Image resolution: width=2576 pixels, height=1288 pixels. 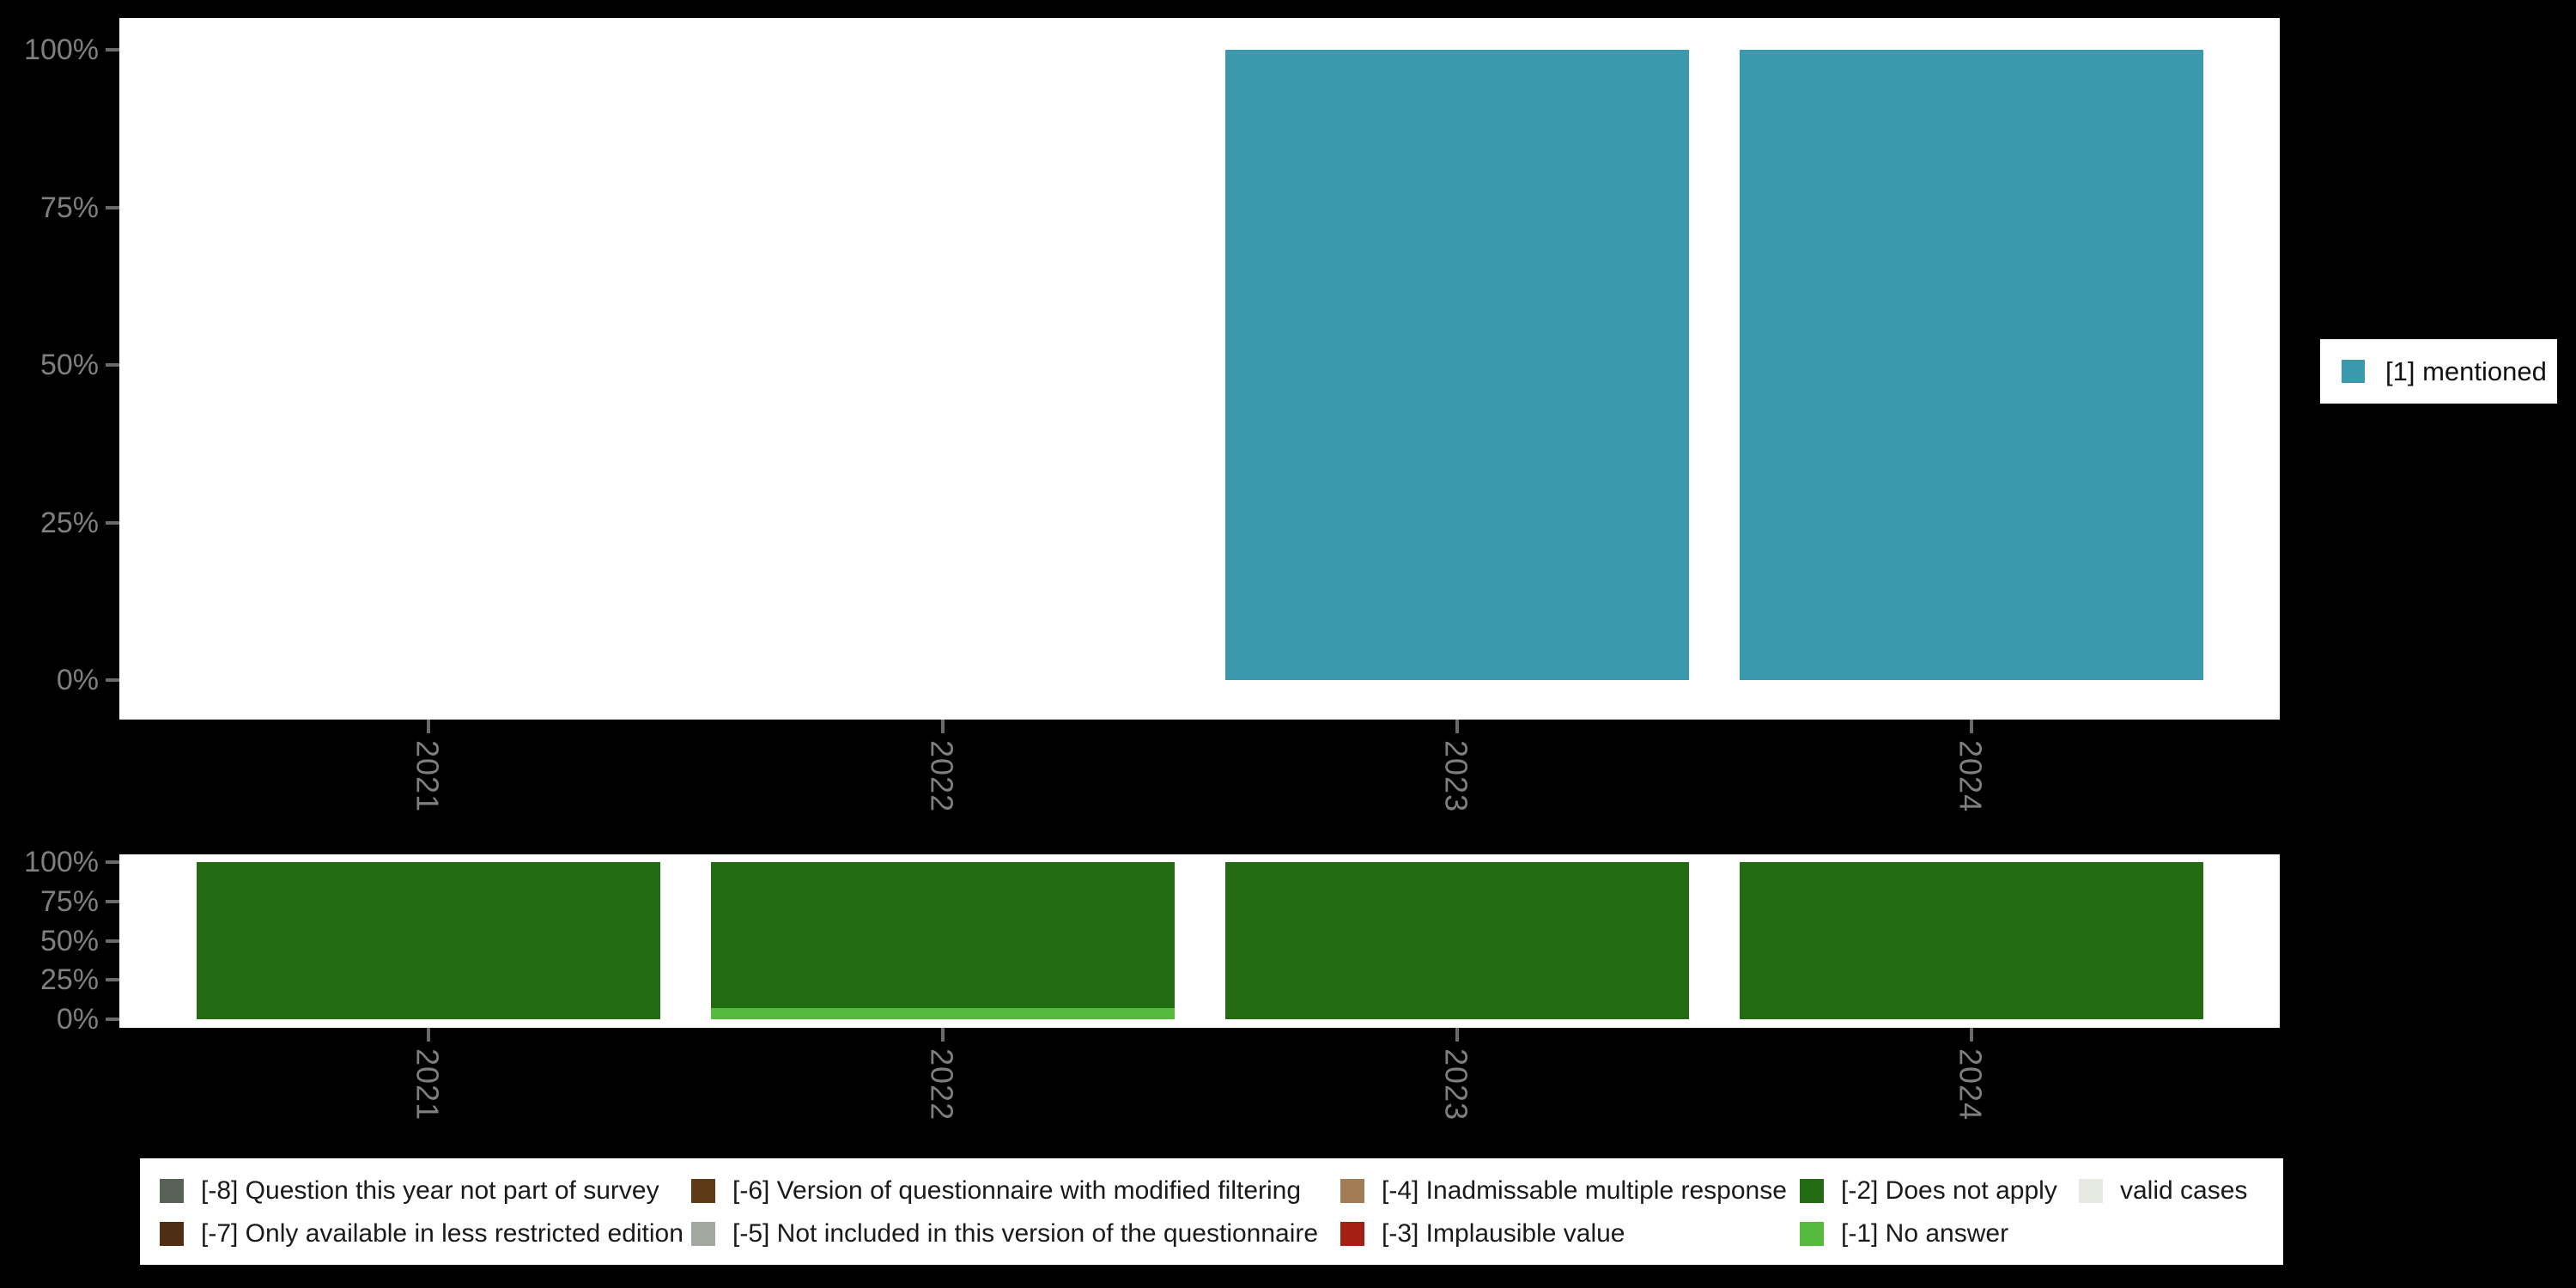 What do you see at coordinates (1925, 1233) in the screenshot?
I see `legend-item-label: [-1] No answer` at bounding box center [1925, 1233].